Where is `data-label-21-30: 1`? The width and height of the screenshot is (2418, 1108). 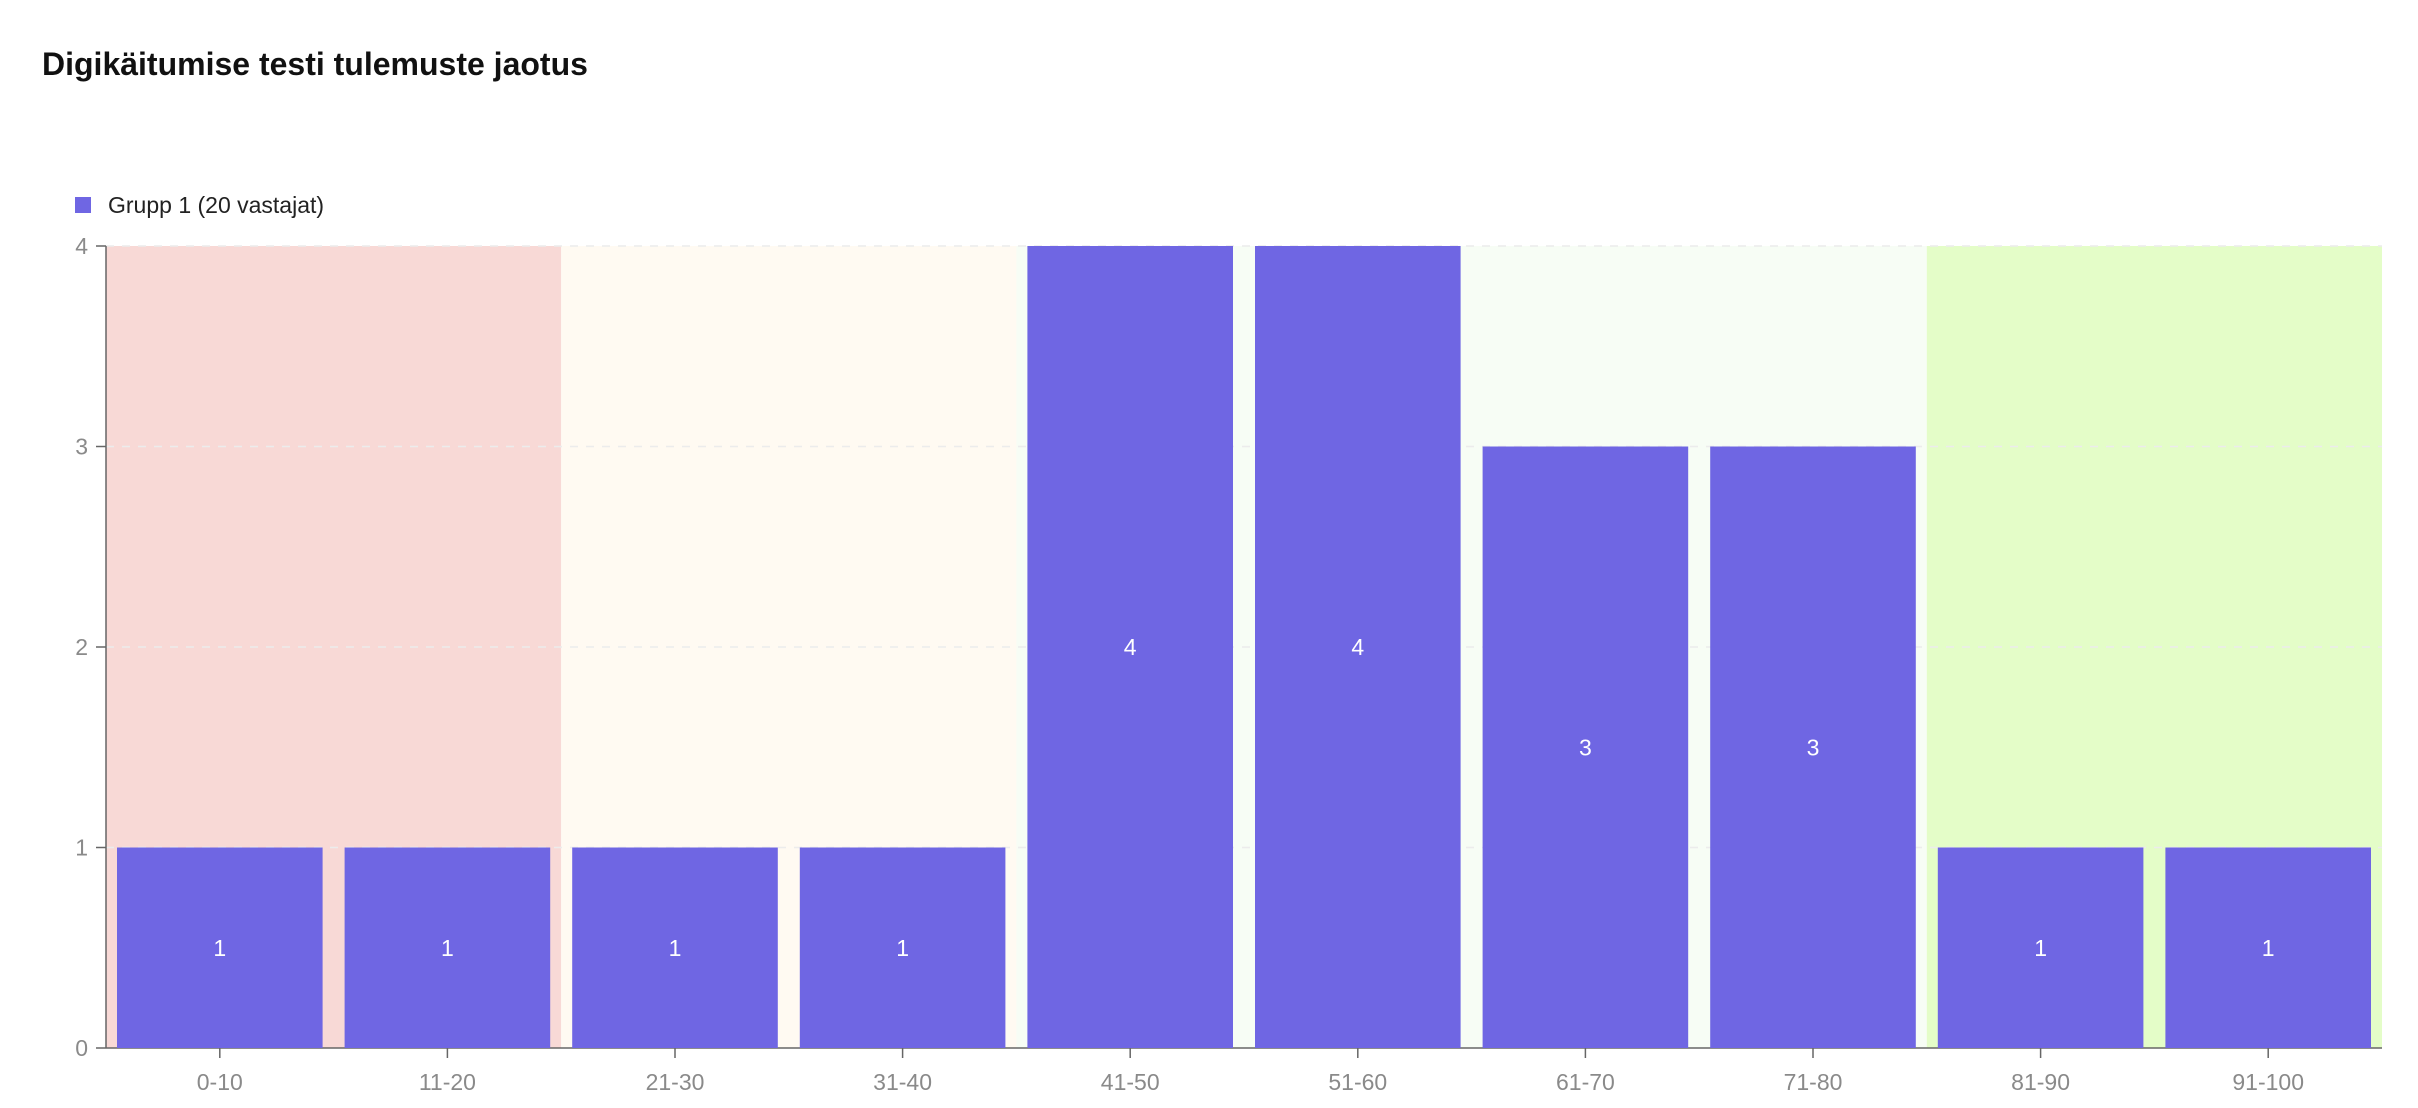 data-label-21-30: 1 is located at coordinates (675, 948).